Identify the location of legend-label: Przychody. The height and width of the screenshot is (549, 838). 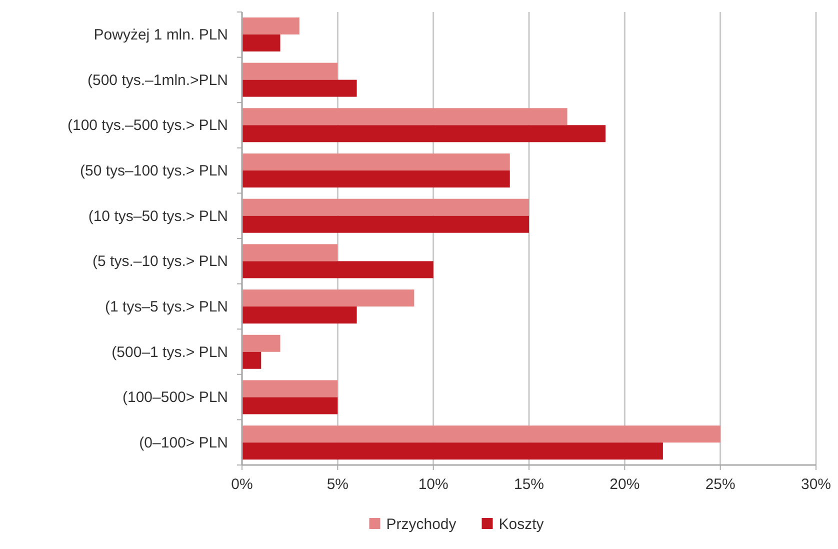
(421, 524).